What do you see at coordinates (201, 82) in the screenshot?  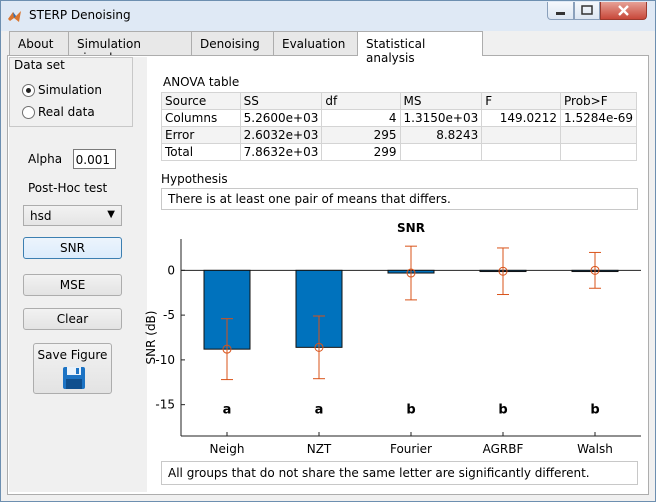 I see `anova-title: ANOVA table` at bounding box center [201, 82].